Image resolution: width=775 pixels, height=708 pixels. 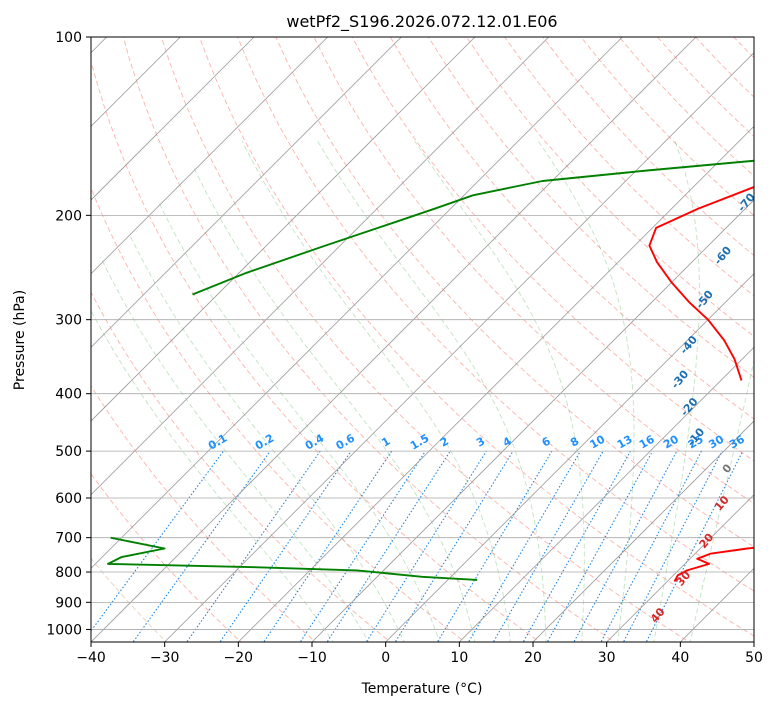 I want to click on y-tick-label: 700, so click(x=68, y=539).